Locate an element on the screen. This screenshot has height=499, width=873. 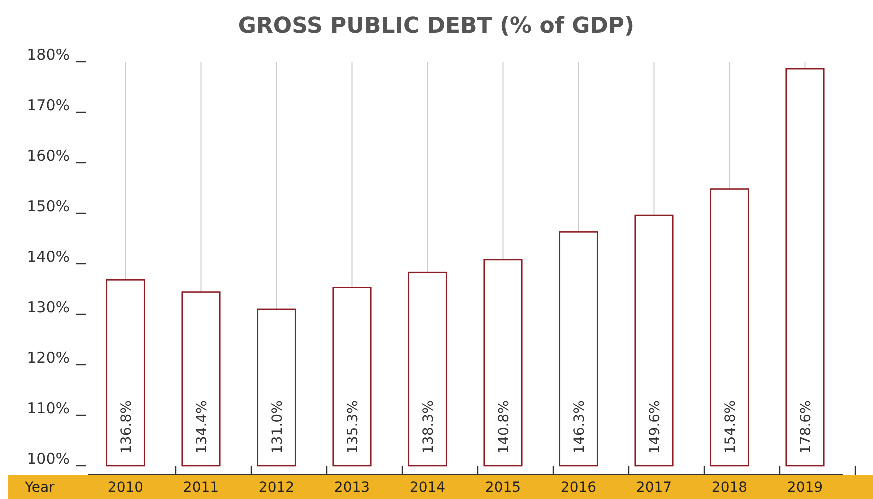
y-tick-label: 120% is located at coordinates (48, 358).